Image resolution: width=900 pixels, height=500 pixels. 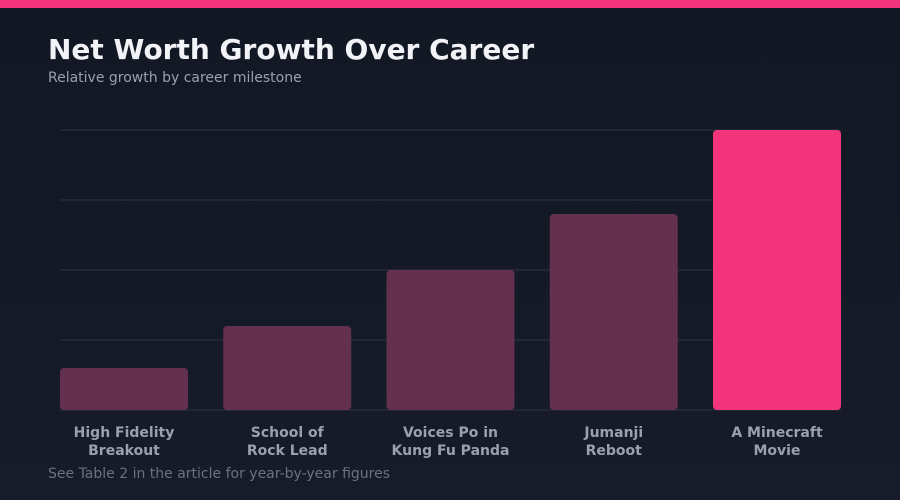 I want to click on category-label-line: Movie, so click(x=777, y=451).